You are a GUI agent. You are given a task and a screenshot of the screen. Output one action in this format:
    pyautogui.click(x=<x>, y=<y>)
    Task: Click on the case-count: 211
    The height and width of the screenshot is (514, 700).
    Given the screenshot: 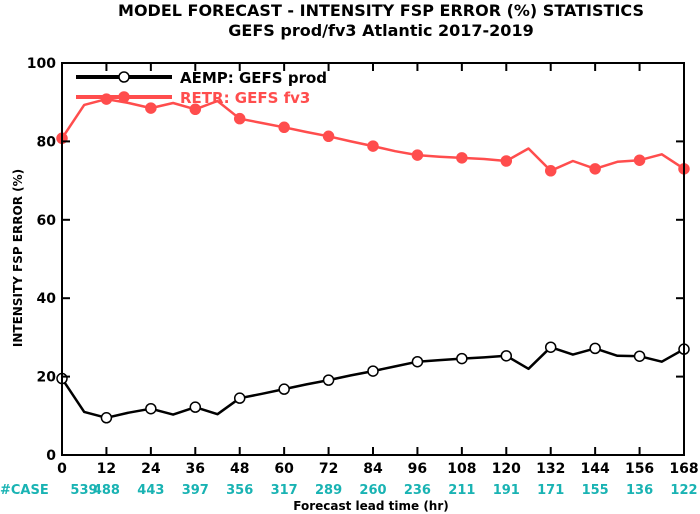 What is the action you would take?
    pyautogui.click(x=461, y=490)
    